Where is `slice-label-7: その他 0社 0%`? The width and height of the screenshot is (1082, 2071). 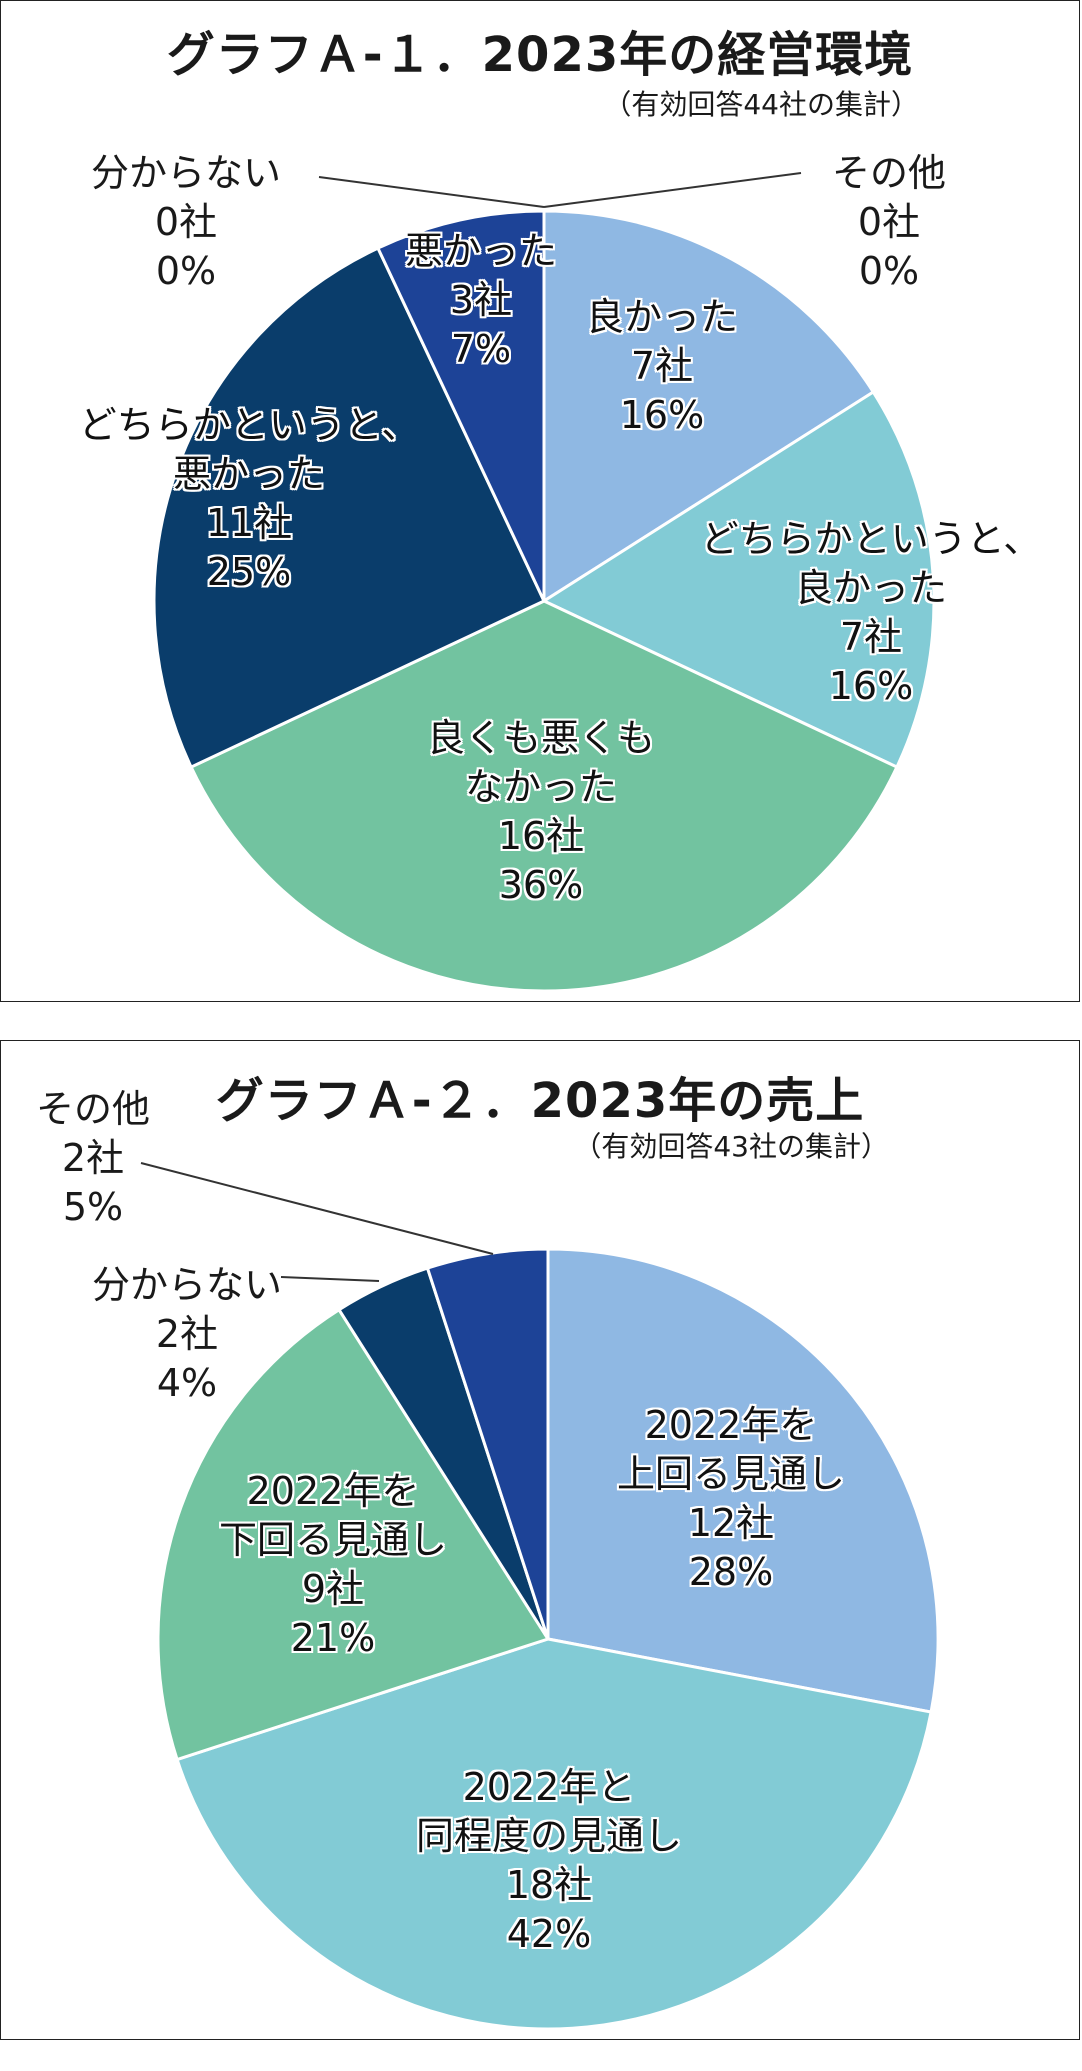
slice-label-7: その他 0社 0% is located at coordinates (889, 222).